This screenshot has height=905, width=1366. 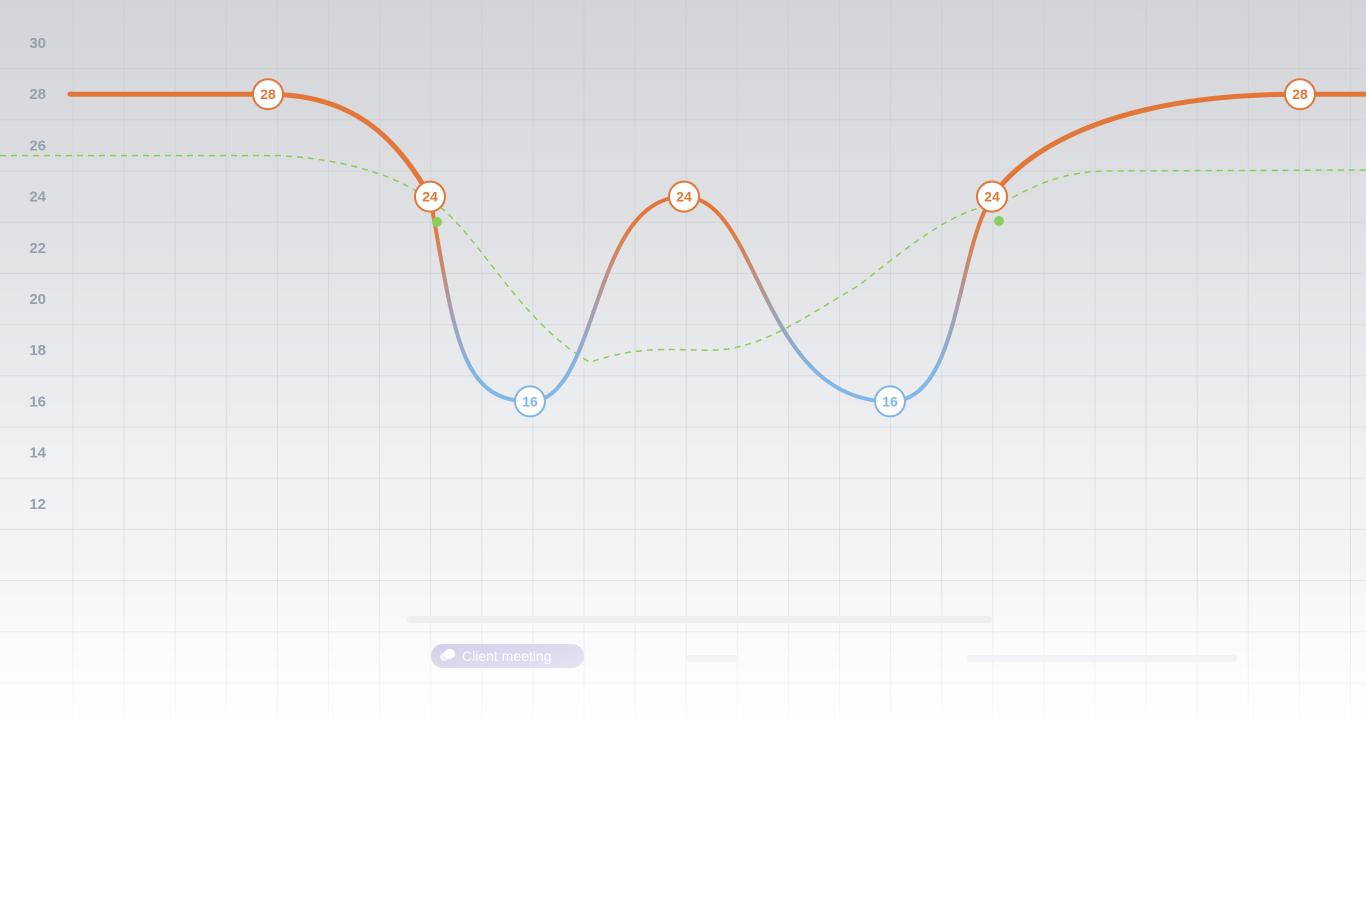 I want to click on event-placeholder-short, so click(x=711, y=658).